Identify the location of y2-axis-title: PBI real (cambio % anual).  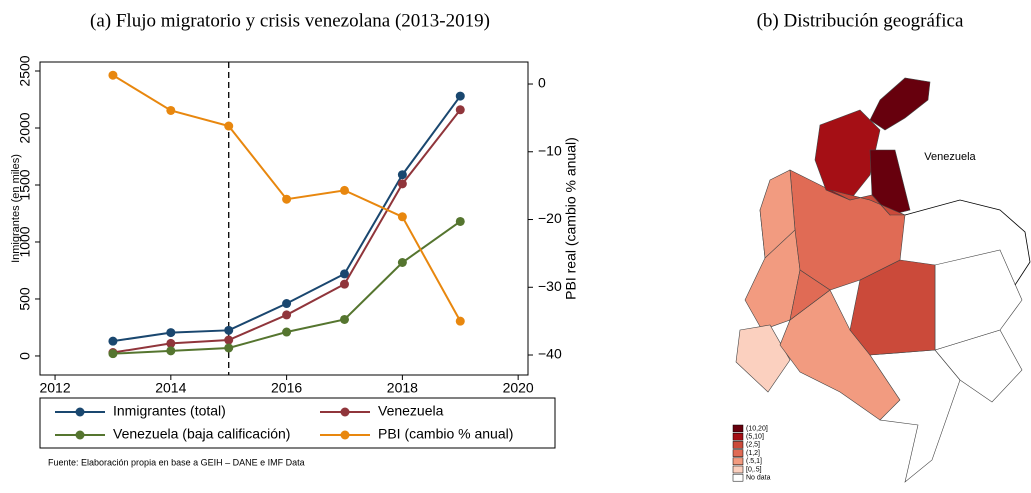
(571, 218).